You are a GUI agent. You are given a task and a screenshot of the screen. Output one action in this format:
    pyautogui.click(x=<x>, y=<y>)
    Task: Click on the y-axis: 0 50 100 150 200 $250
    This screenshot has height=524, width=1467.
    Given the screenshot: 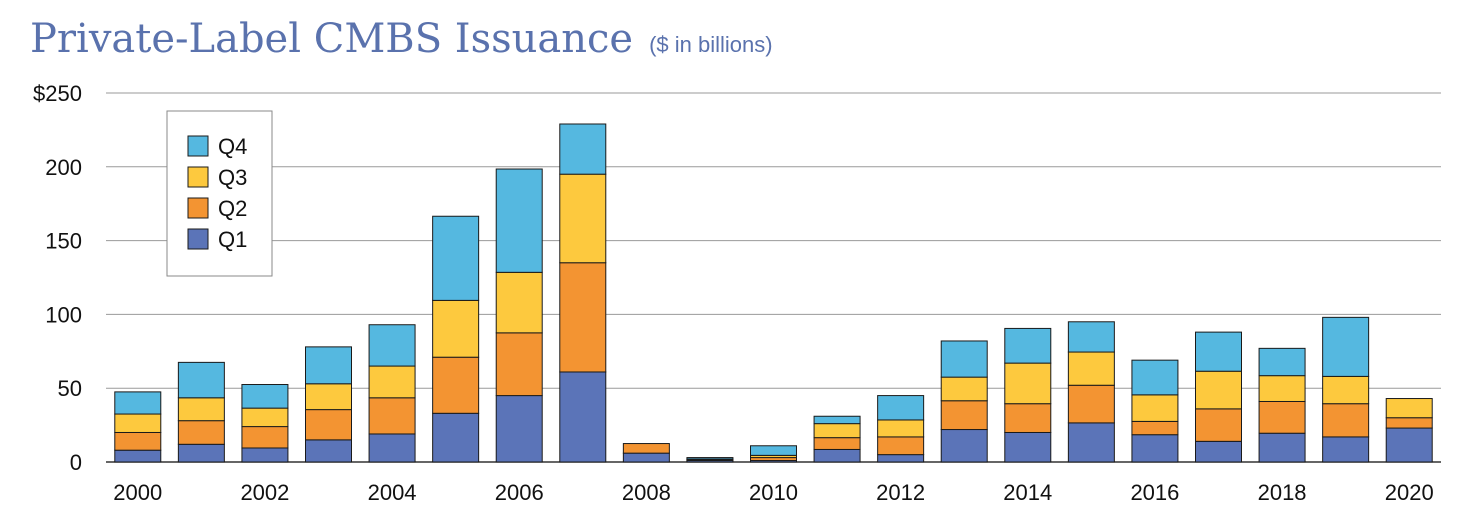 What is the action you would take?
    pyautogui.click(x=57, y=278)
    